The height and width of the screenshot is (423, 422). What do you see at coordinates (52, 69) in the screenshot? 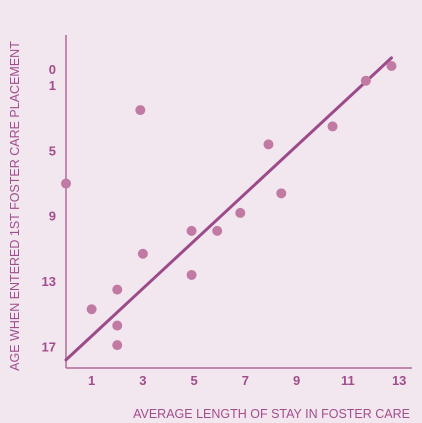
I see `y-tick-label: 0` at bounding box center [52, 69].